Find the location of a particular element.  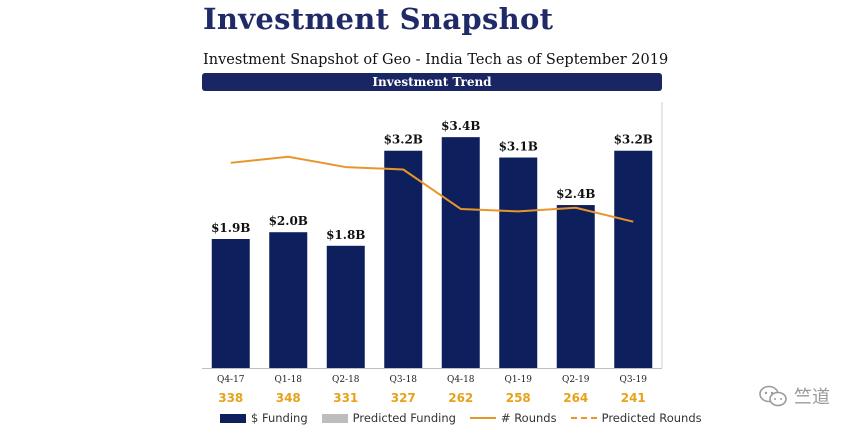

rounds-count-label: 348 is located at coordinates (288, 398).